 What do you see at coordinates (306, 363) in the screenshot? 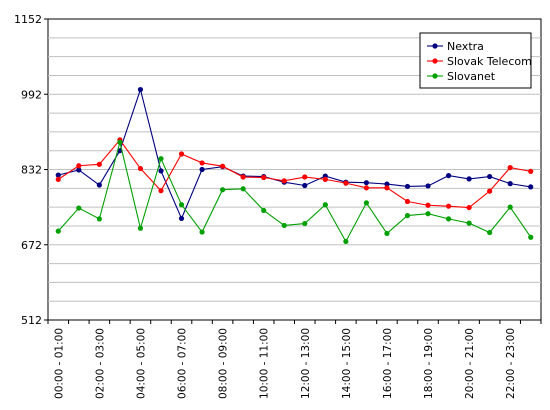
I see `x-tick-label: 12:00 - 13:00` at bounding box center [306, 363].